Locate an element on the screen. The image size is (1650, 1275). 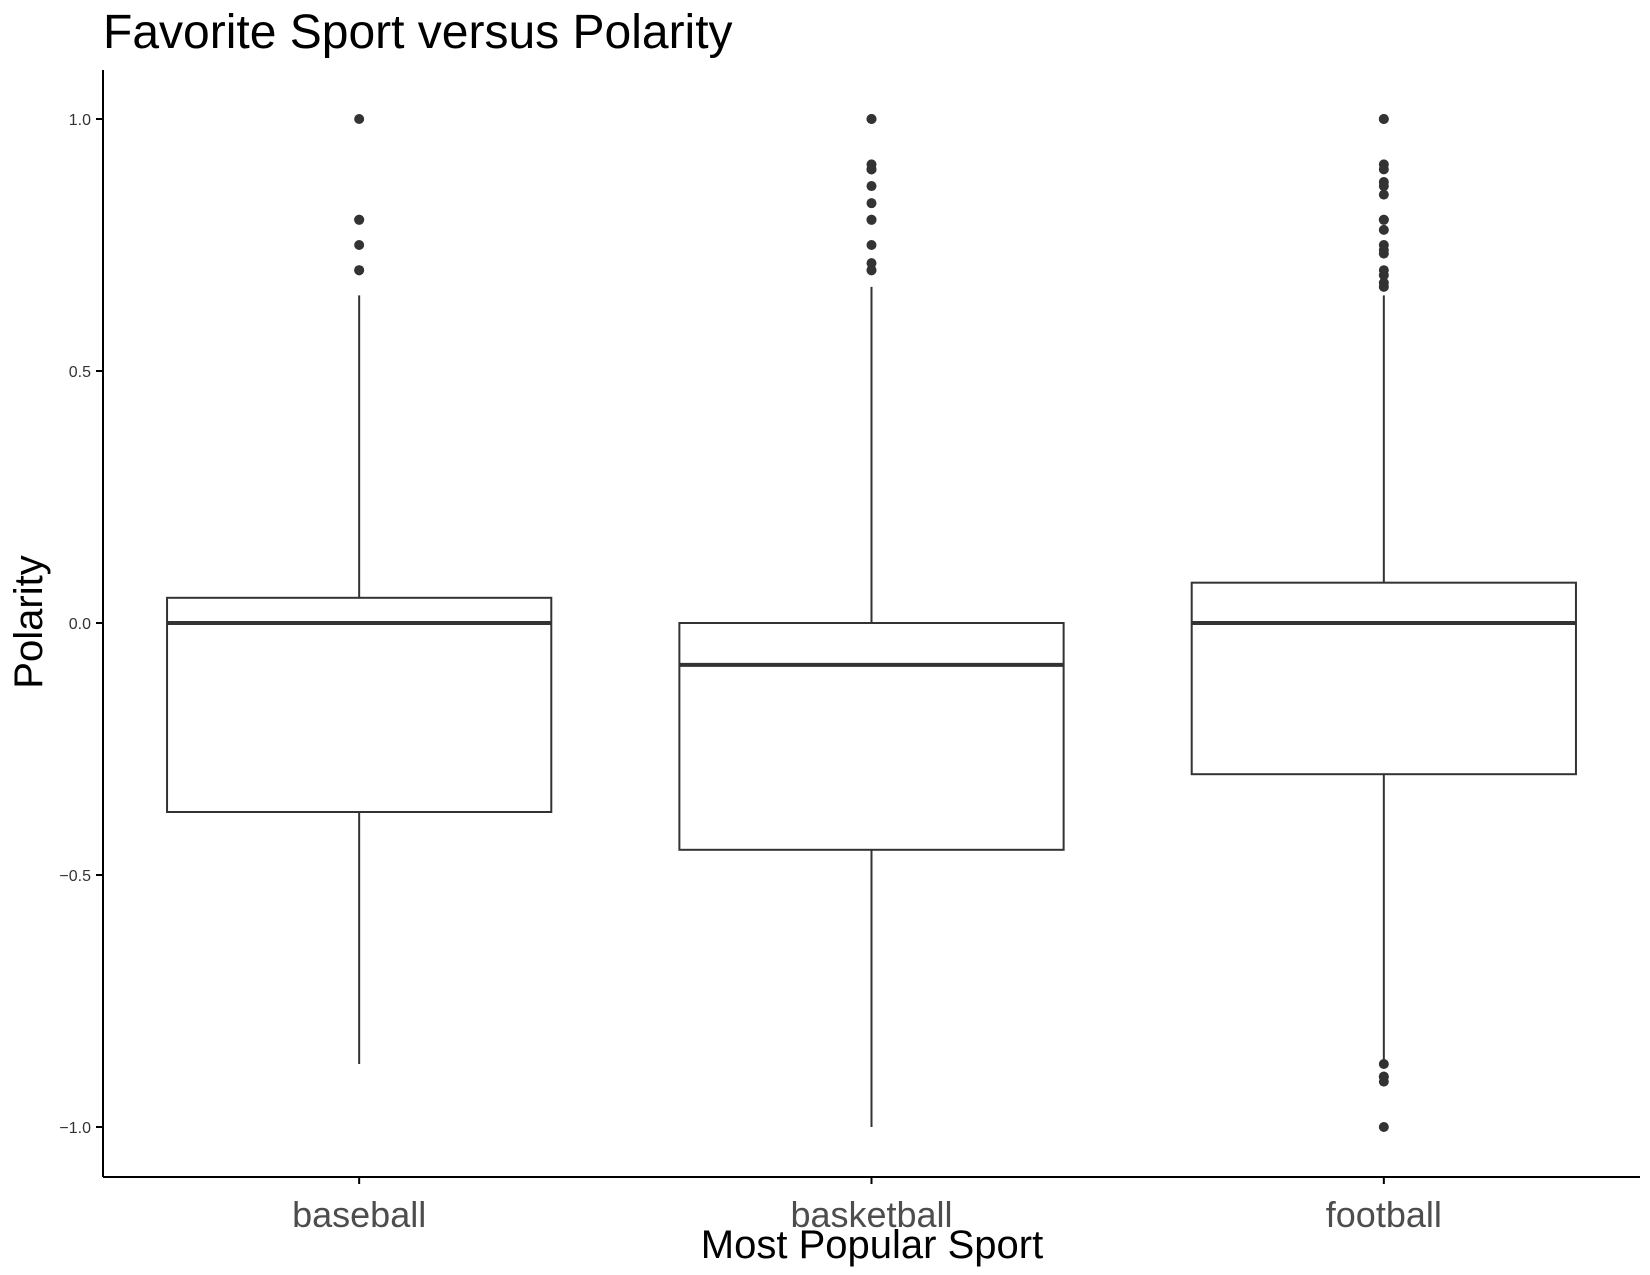
y-tick-label: −1.0 is located at coordinates (75, 1128).